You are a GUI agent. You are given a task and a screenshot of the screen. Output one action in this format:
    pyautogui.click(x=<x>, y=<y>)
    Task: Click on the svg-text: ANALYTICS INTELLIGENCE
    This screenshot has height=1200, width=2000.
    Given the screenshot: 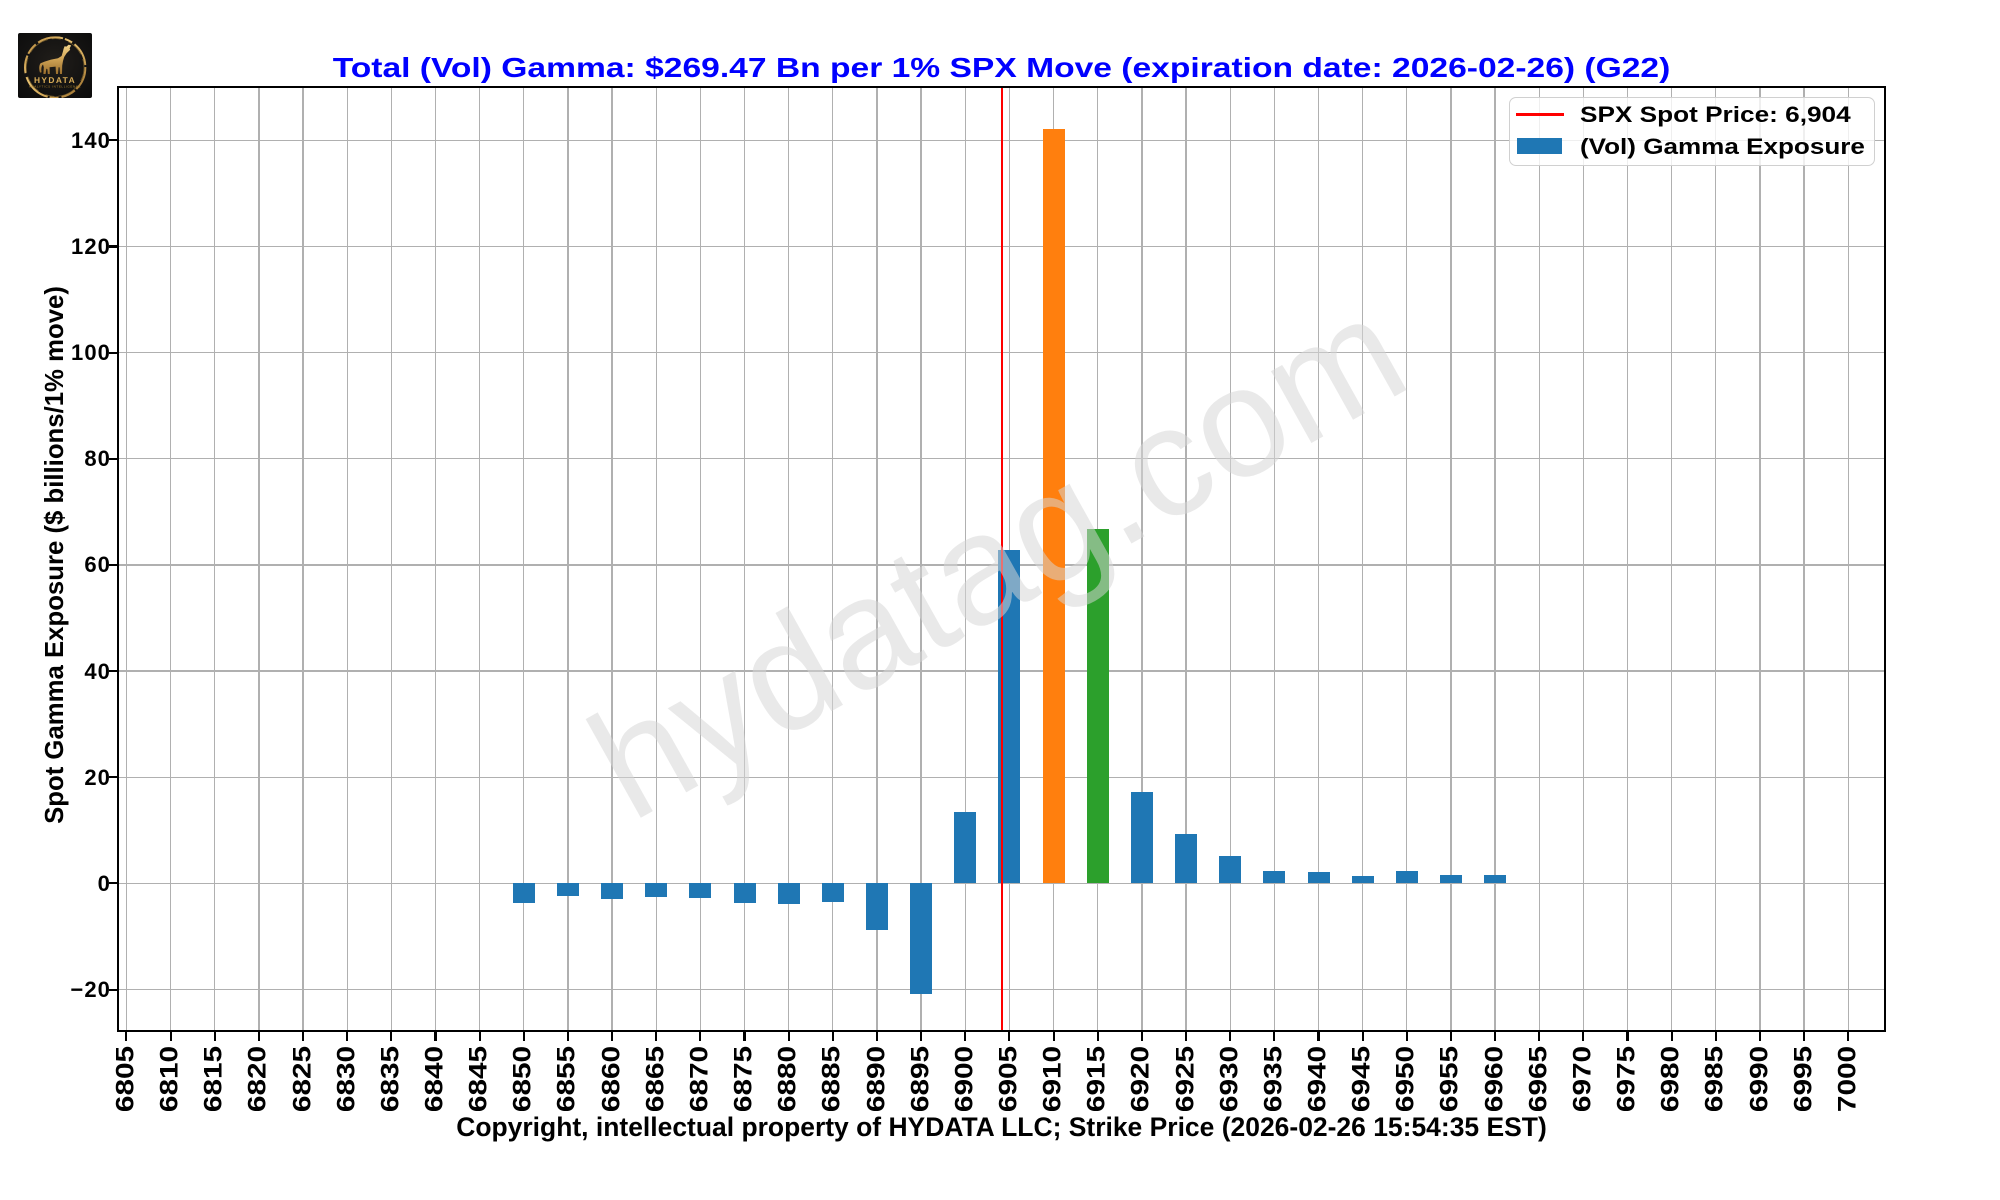 What is the action you would take?
    pyautogui.click(x=55, y=87)
    